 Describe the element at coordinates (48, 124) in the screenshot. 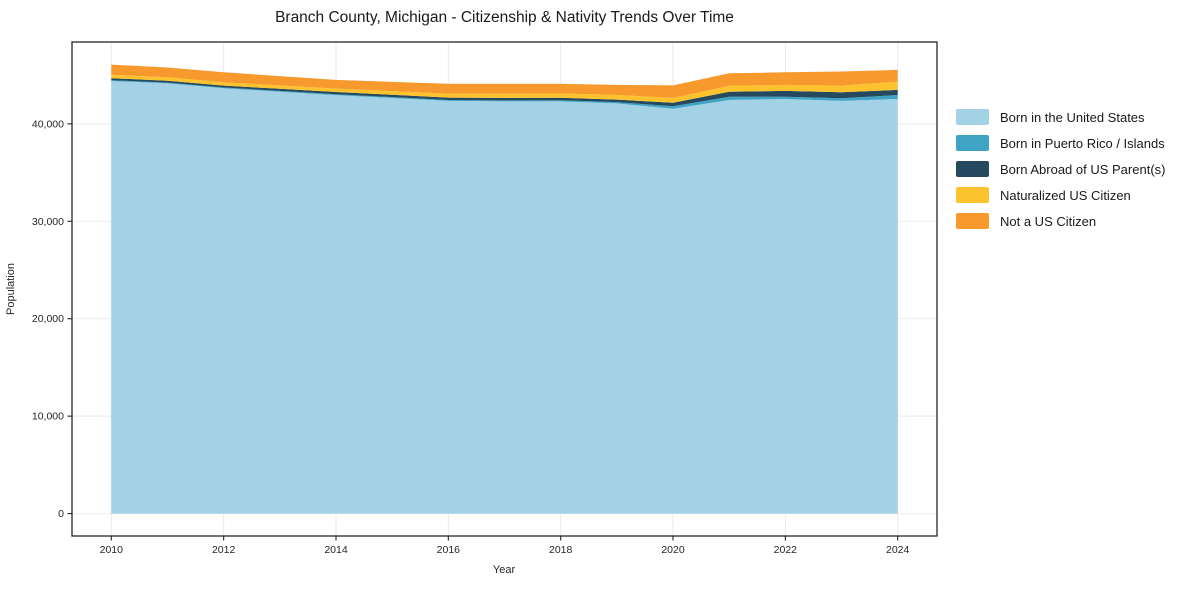

I see `y-tick-label: 40,000` at that location.